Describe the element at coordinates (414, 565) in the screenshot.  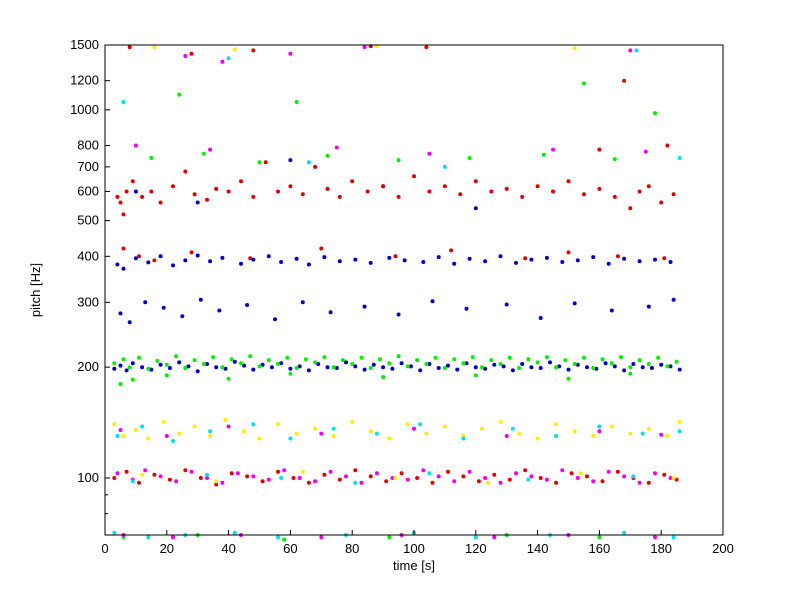
I see `x-axis-label: time [s]` at that location.